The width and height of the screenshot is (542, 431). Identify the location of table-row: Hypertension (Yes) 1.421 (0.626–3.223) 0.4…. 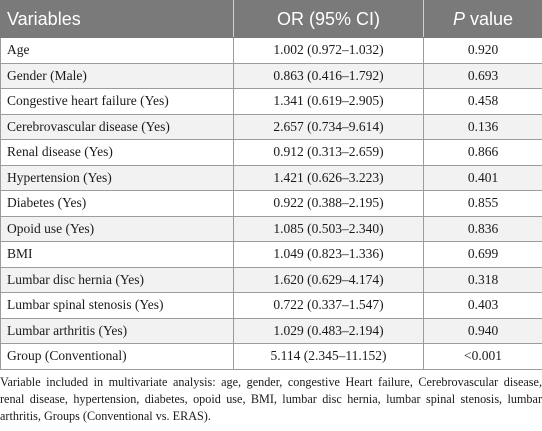
(271, 177).